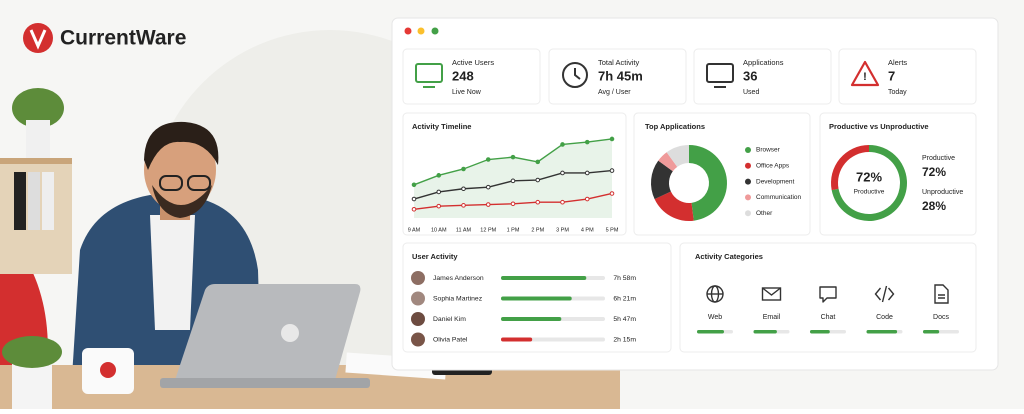 Image resolution: width=1024 pixels, height=414 pixels. Describe the element at coordinates (869, 176) in the screenshot. I see `donut-value: 72%` at that location.